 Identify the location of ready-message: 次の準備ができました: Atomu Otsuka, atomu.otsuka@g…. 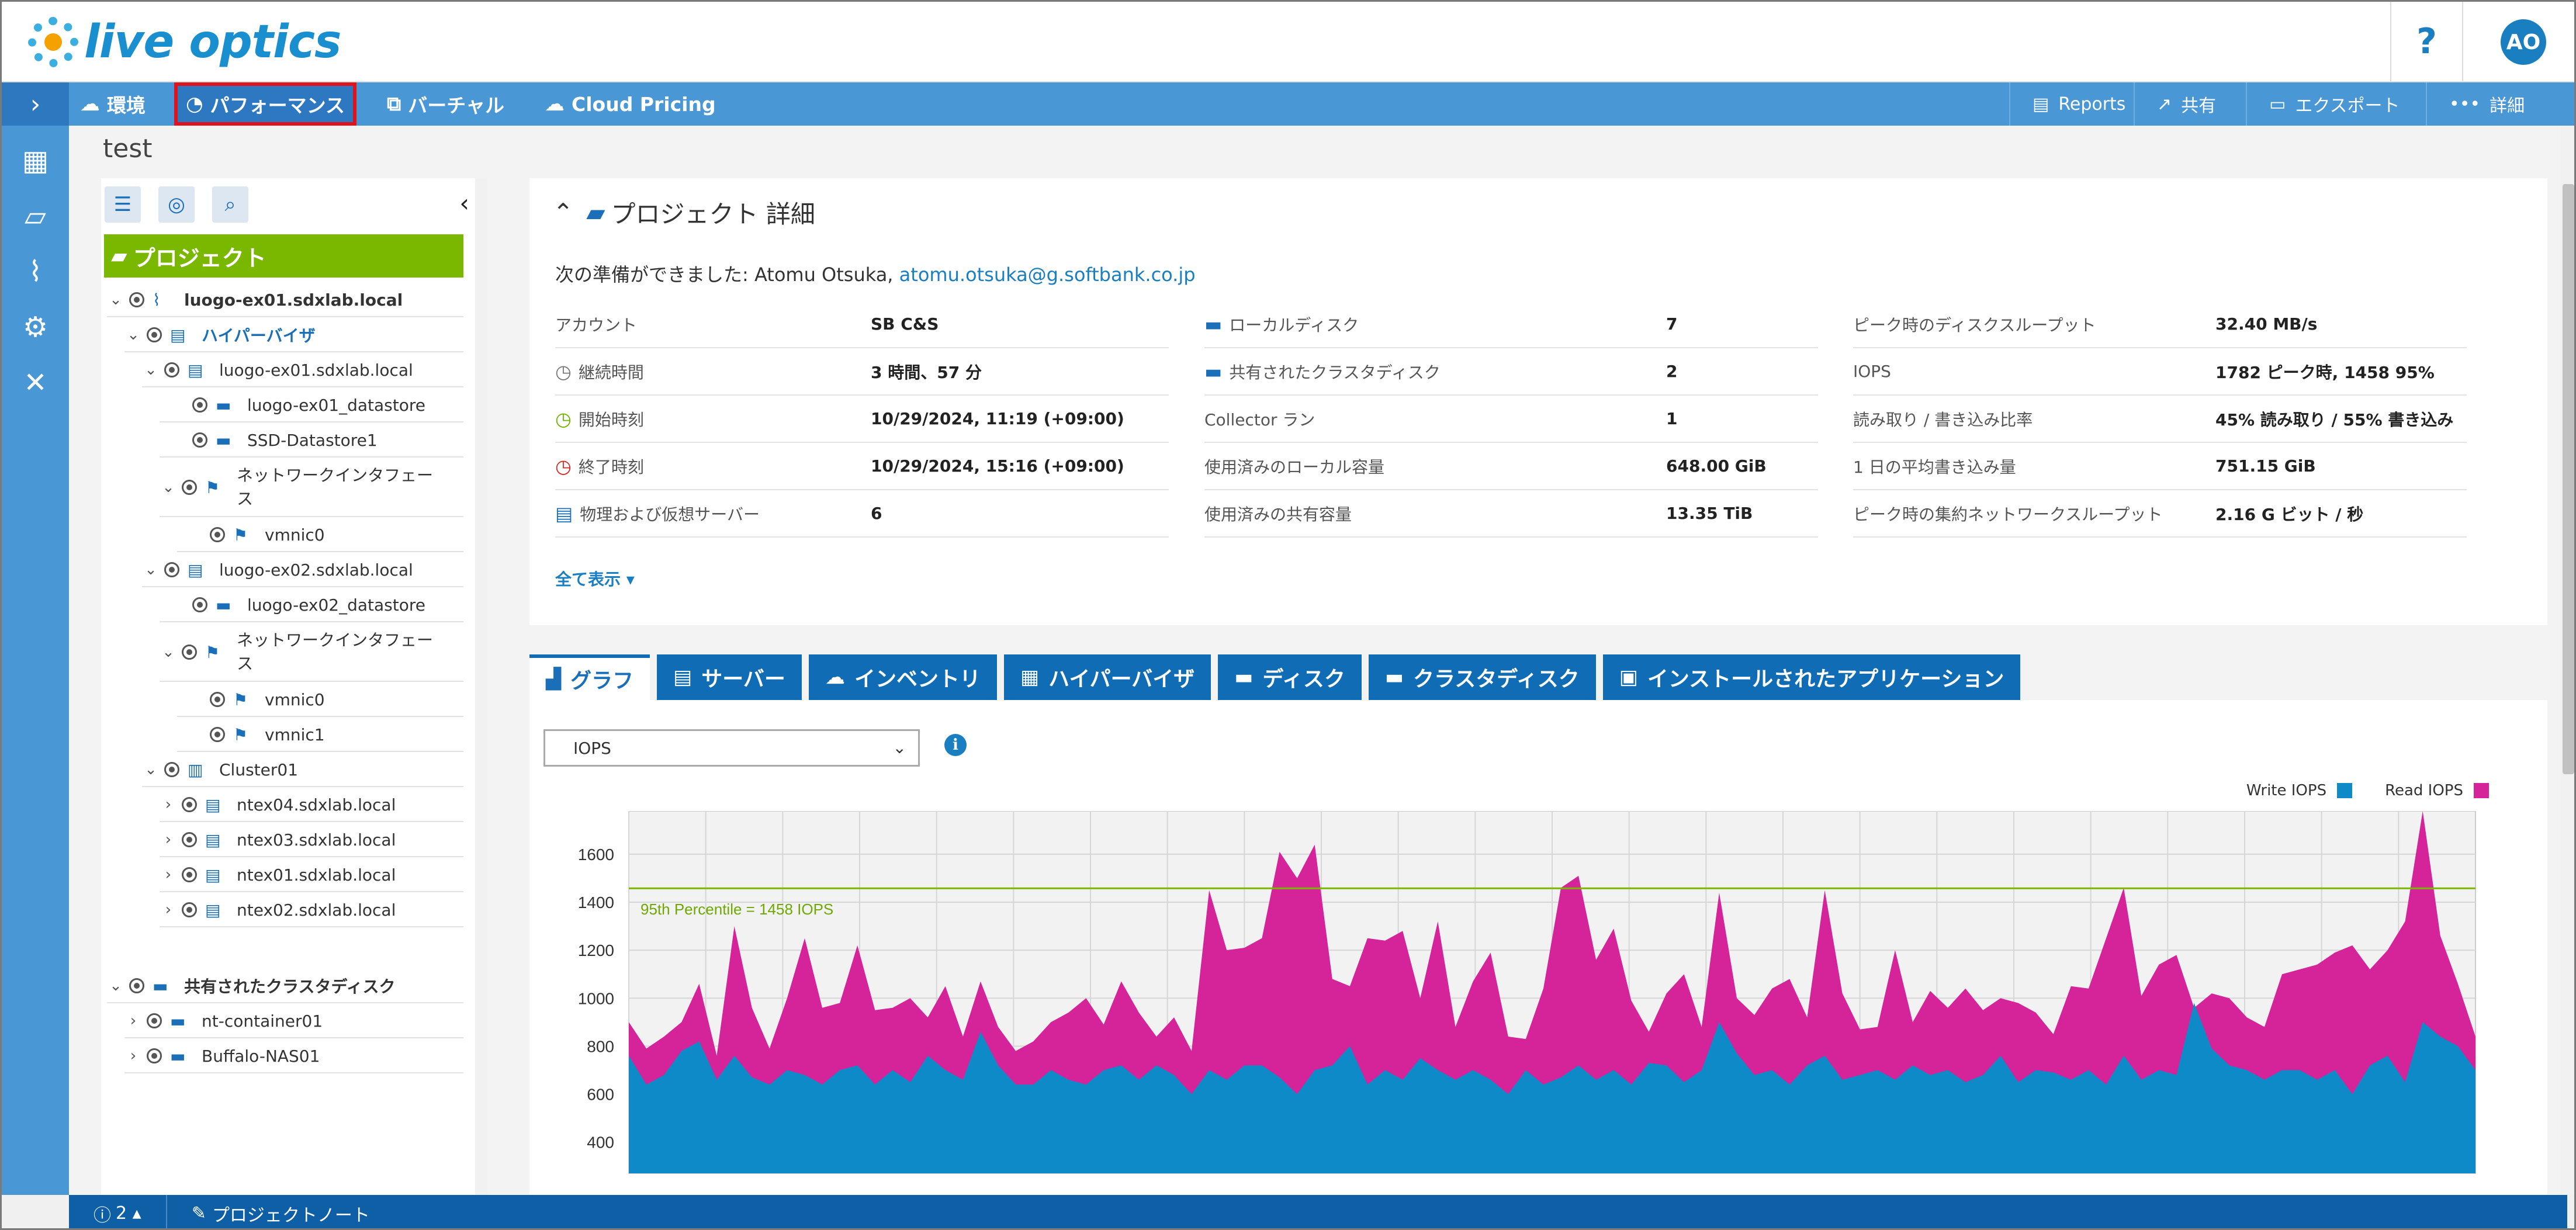
(876, 273).